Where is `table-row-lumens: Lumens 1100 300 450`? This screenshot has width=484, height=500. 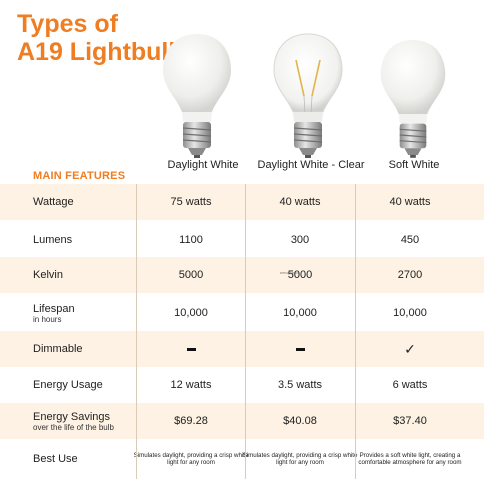
table-row-lumens: Lumens 1100 300 450 is located at coordinates (242, 240).